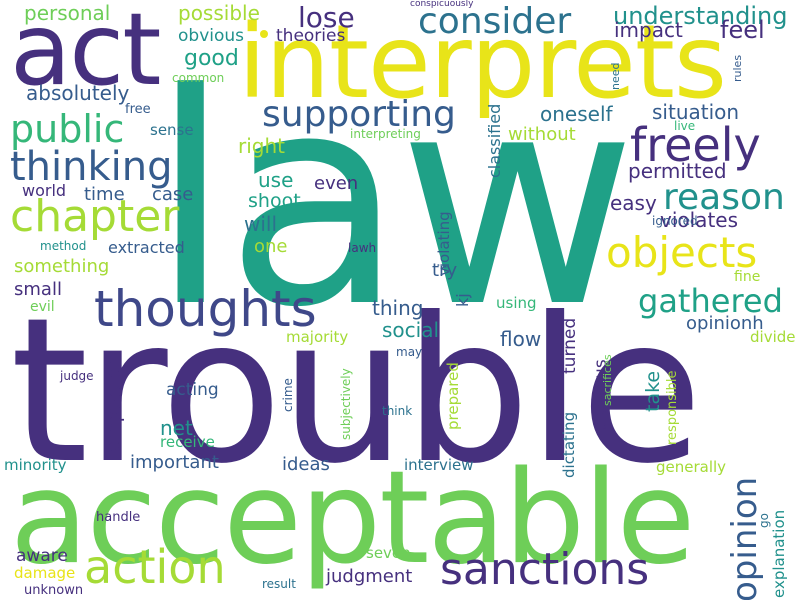 The height and width of the screenshot is (600, 800). I want to click on word-crime: crime, so click(288, 395).